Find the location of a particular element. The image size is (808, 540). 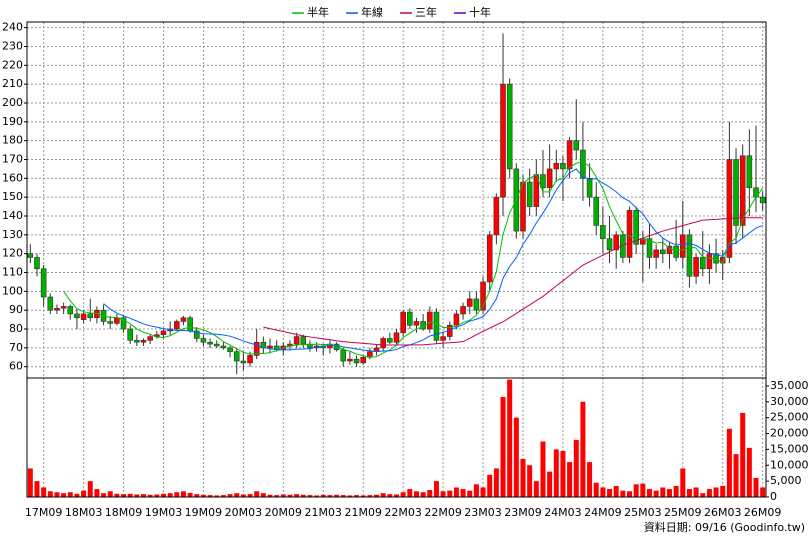

y-tick-label: 150 is located at coordinates (12, 196).